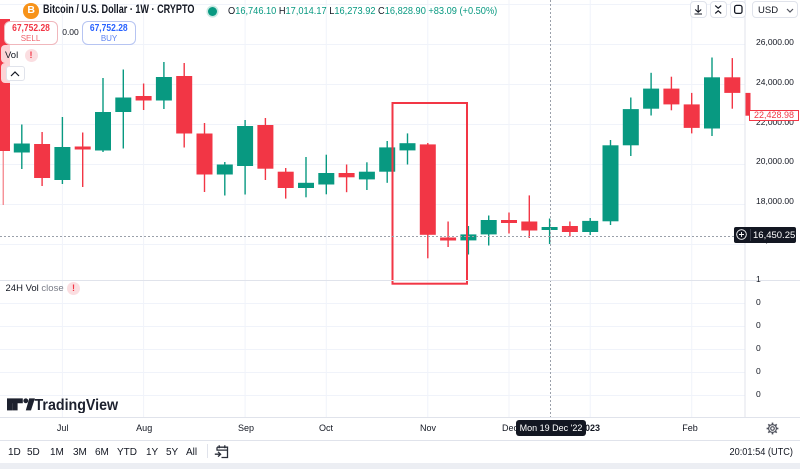 This screenshot has width=800, height=469. What do you see at coordinates (76, 405) in the screenshot?
I see `svg-text: TradingView` at bounding box center [76, 405].